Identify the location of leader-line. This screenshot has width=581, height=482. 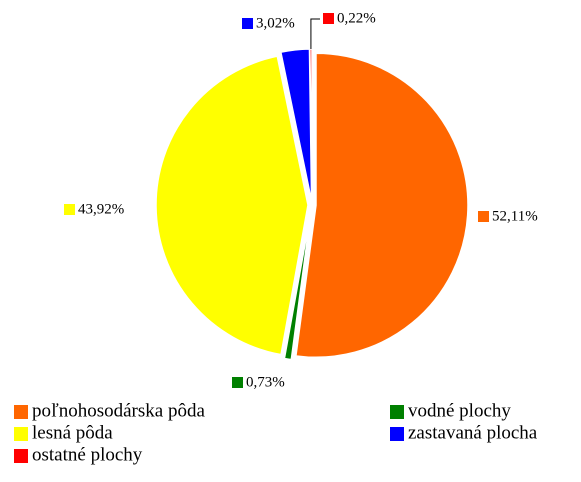
(315, 34).